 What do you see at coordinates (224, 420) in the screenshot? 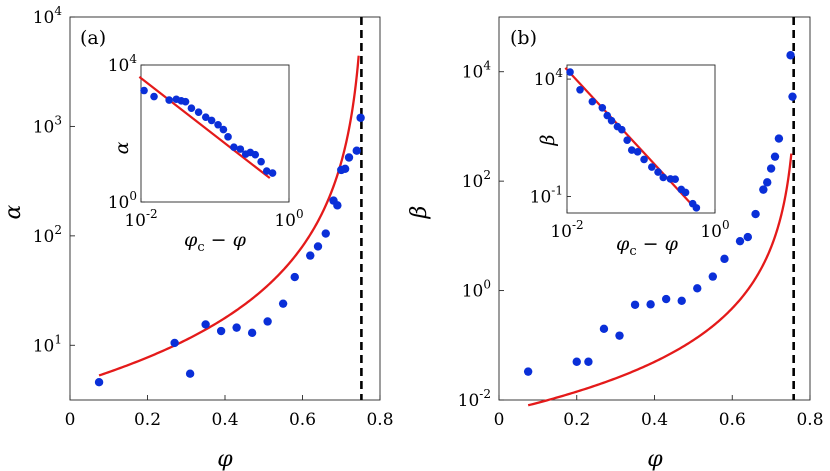
I see `panel-a-xtick-label: 0.4` at bounding box center [224, 420].